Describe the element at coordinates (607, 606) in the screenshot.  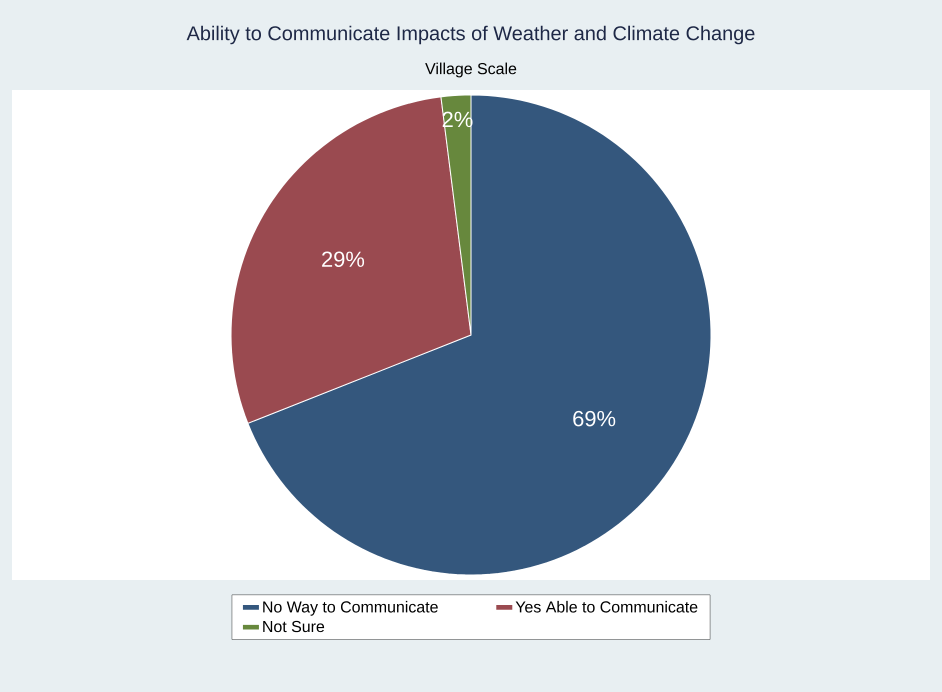
I see `legend-label: Yes Able to Communicate` at that location.